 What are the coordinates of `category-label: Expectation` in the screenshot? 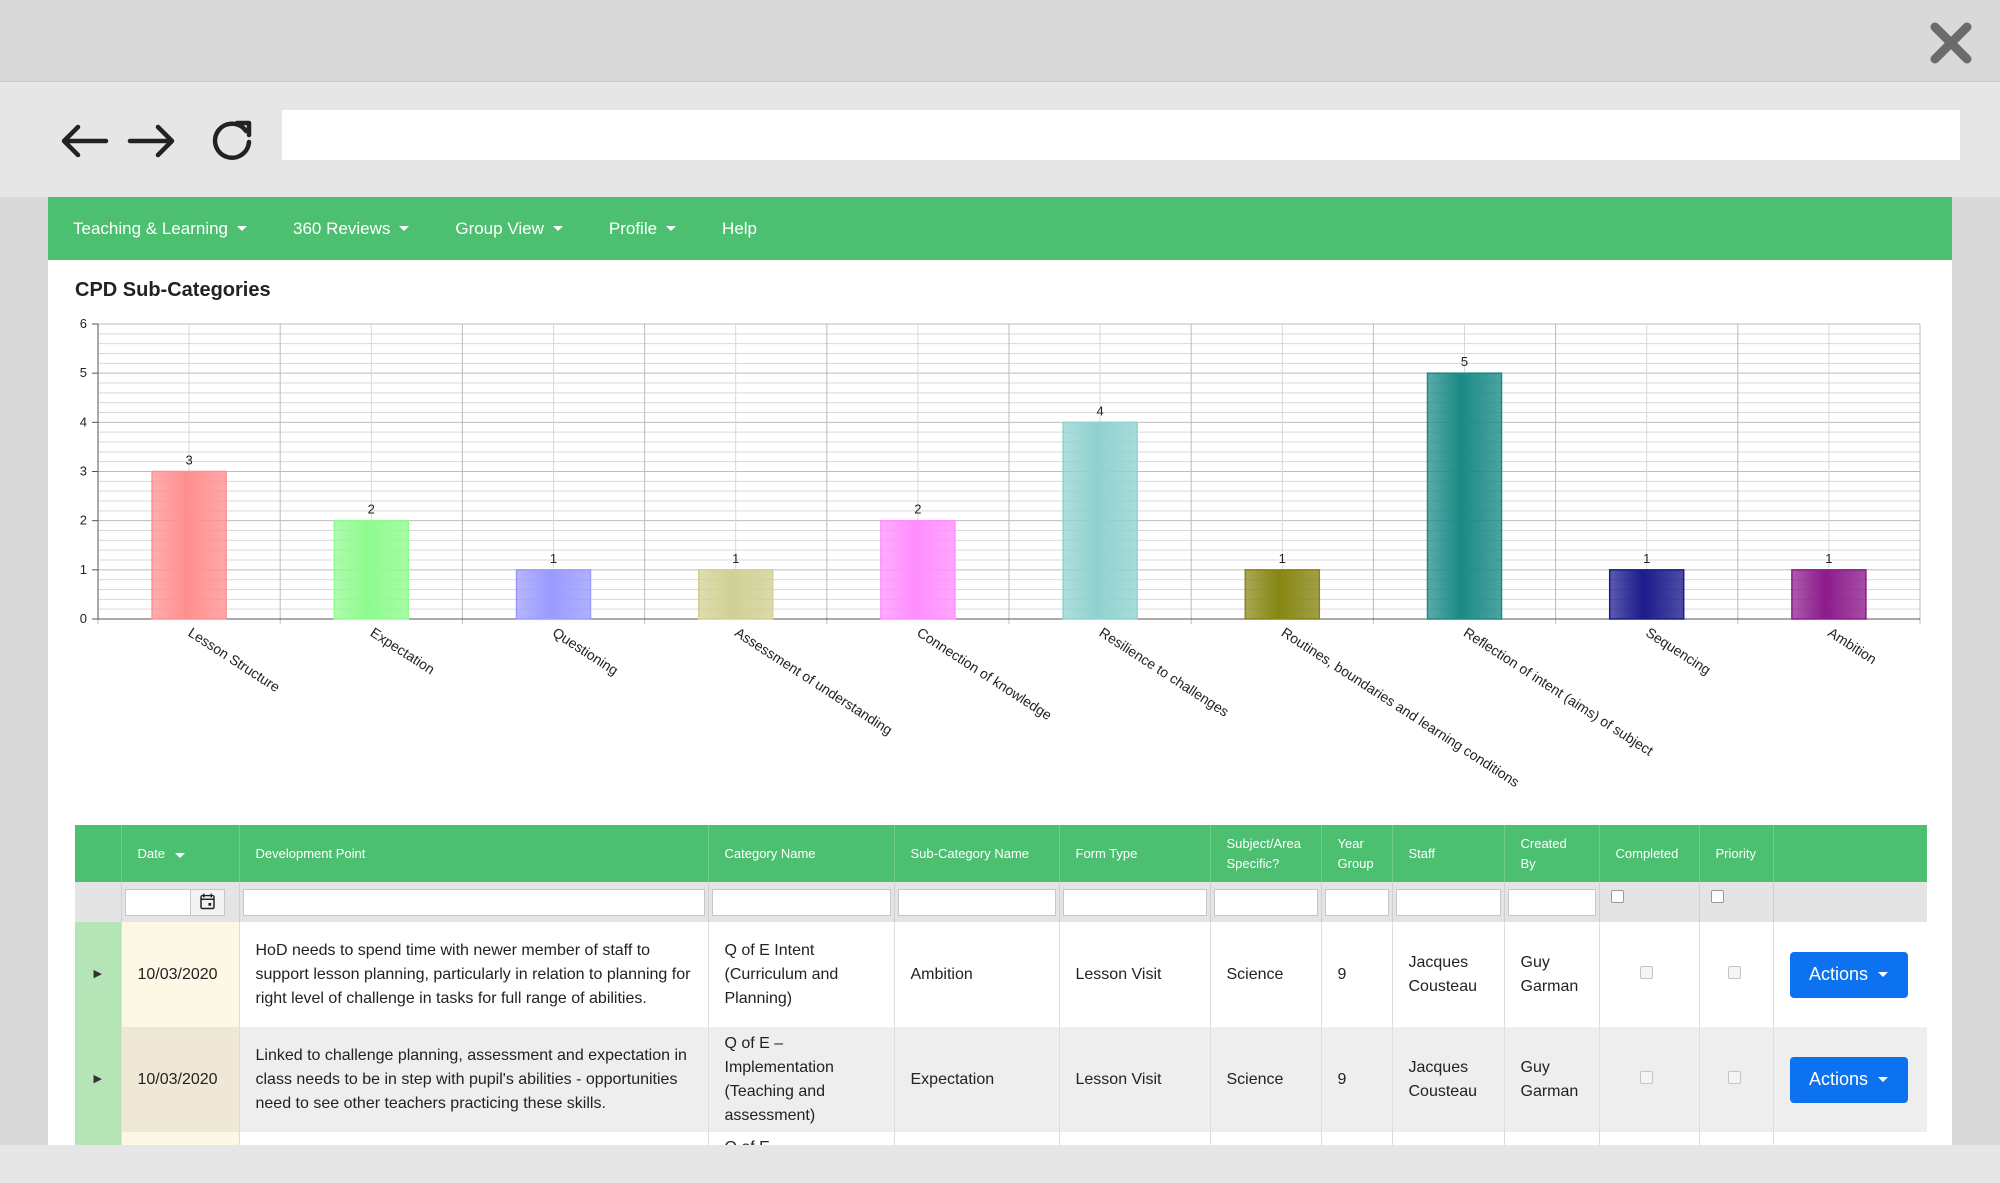 It's located at (403, 650).